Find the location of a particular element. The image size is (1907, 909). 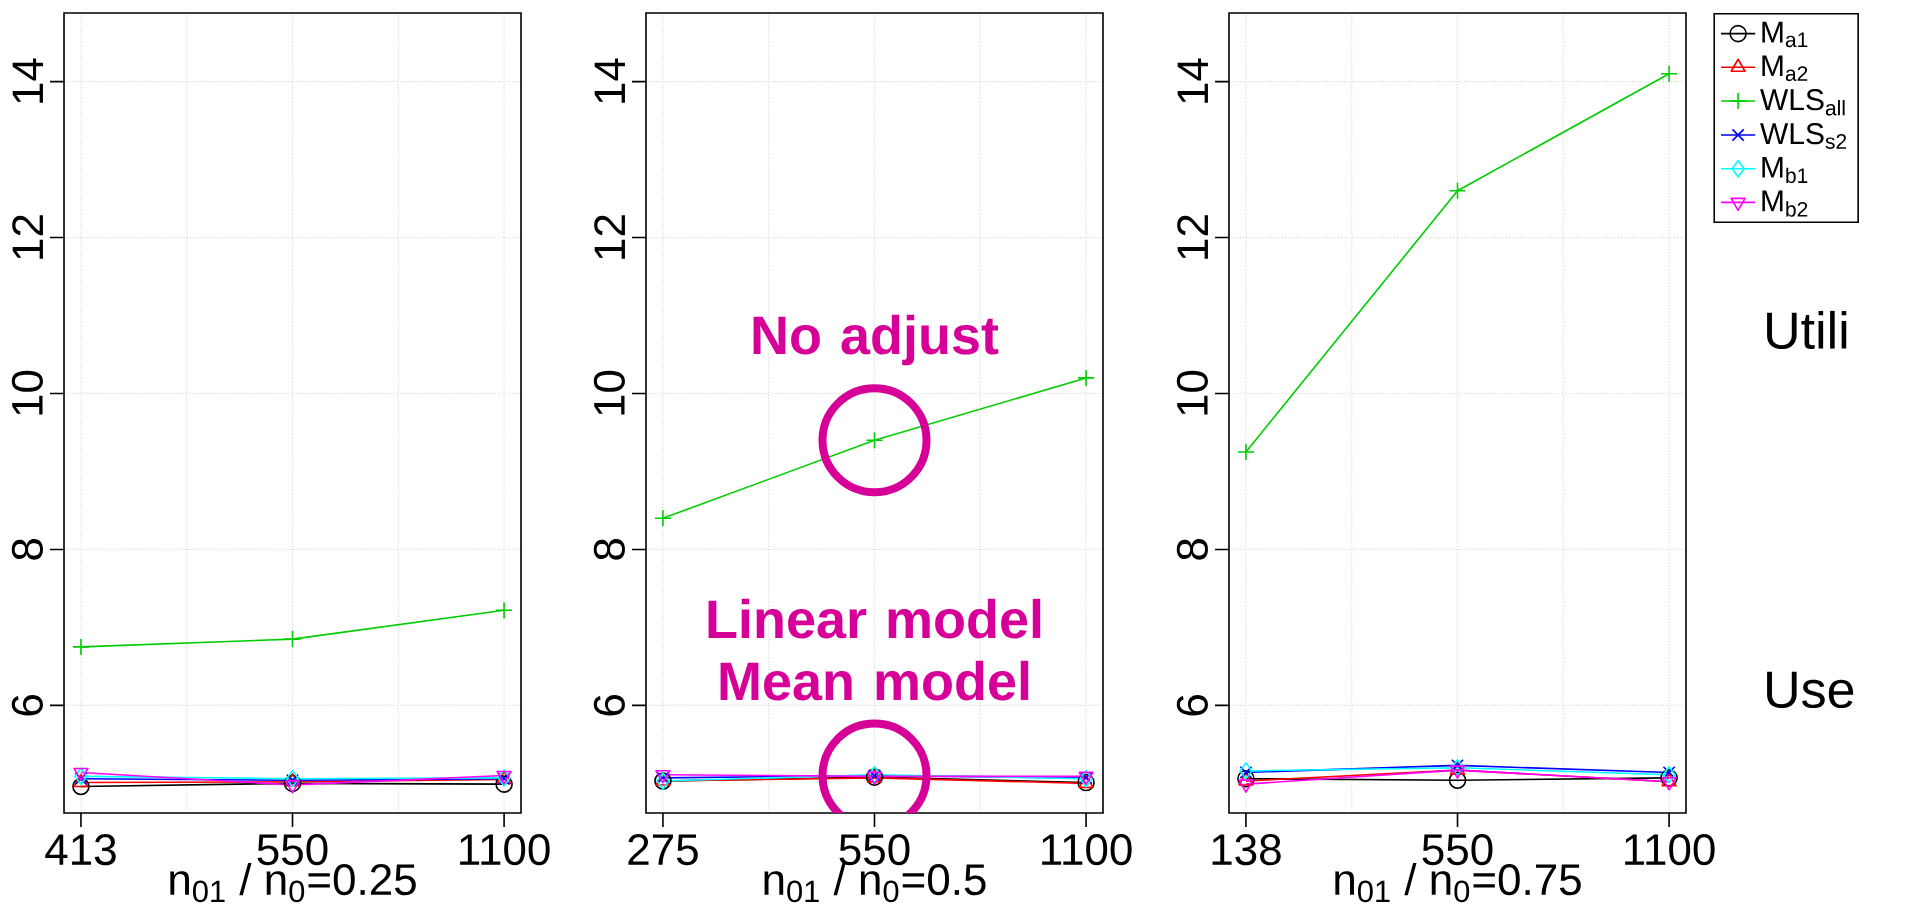

legend-label: M$_{a1}$ is located at coordinates (1785, 34).